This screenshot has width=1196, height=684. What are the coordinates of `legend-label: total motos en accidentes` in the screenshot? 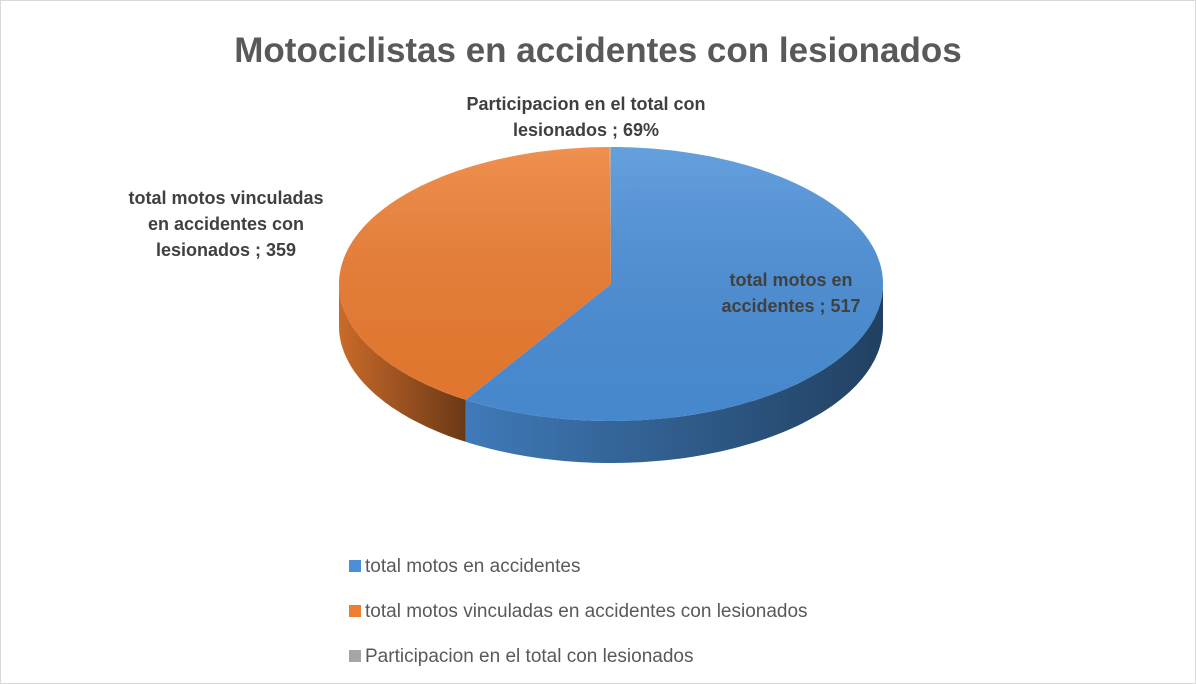 It's located at (473, 566).